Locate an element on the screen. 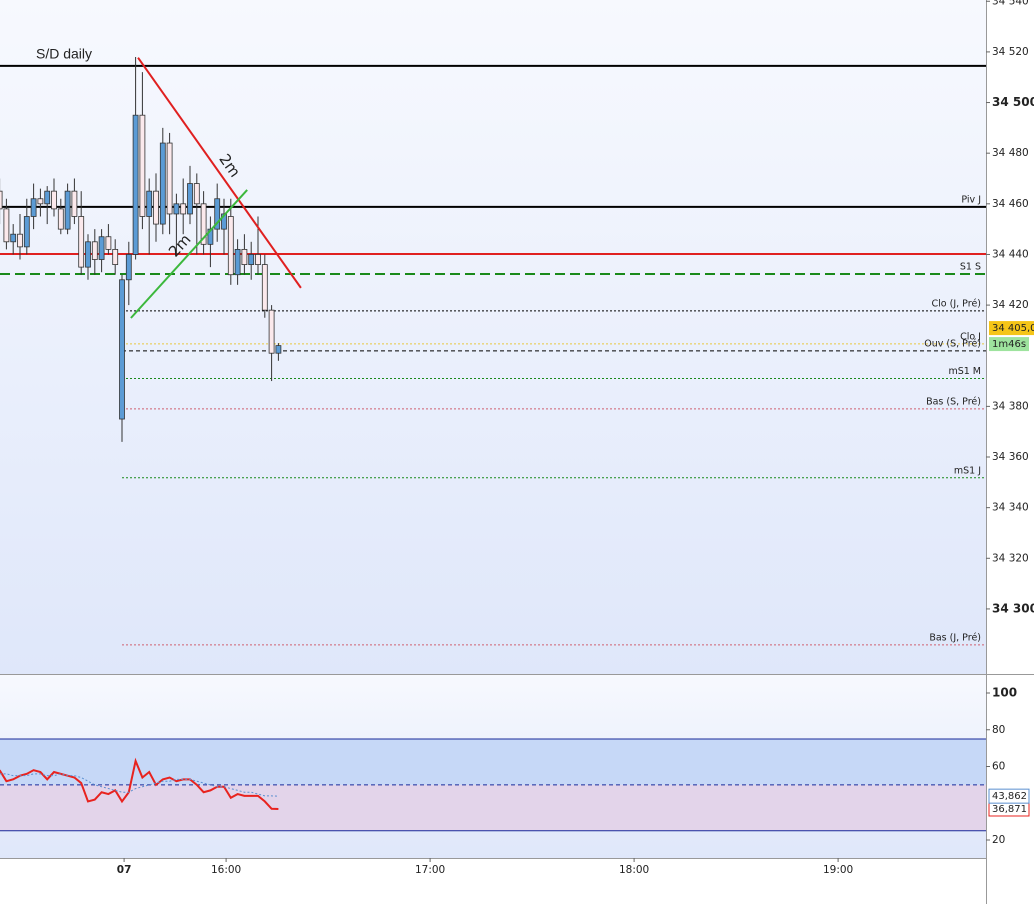 This screenshot has width=1034, height=904. price-tag-box is located at coordinates (1011, 328).